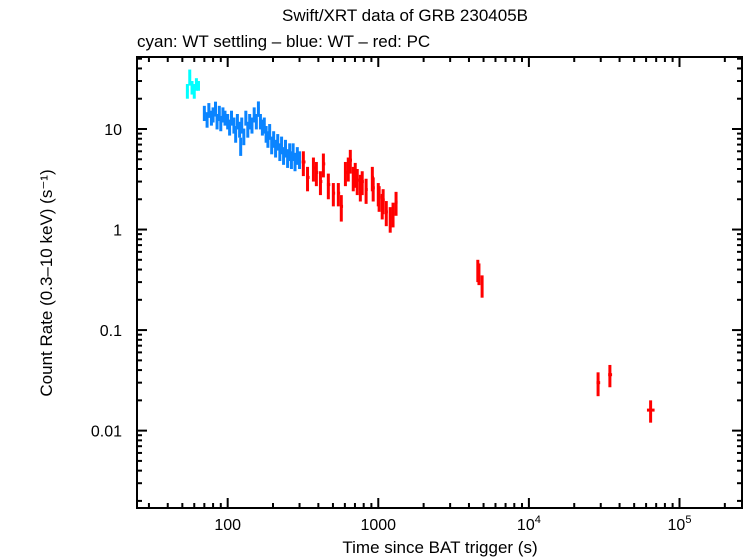  What do you see at coordinates (688, 520) in the screenshot?
I see `x-tick-exponent: 5` at bounding box center [688, 520].